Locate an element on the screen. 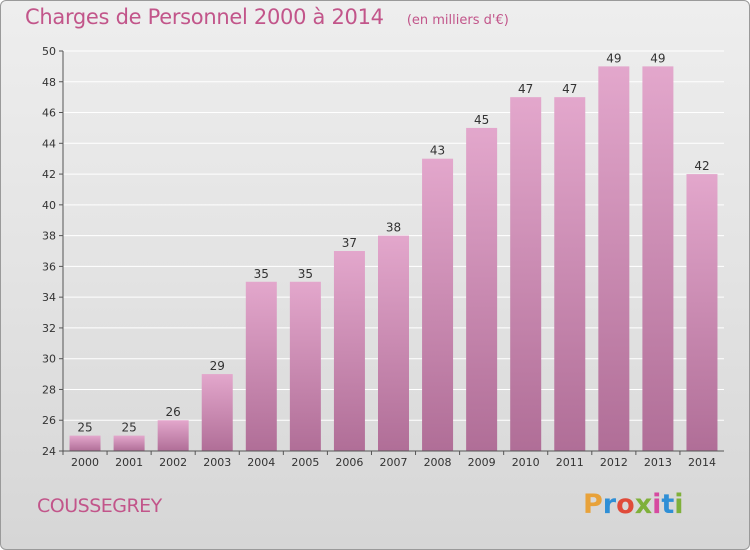 The image size is (750, 550). logo-letter: o is located at coordinates (625, 504).